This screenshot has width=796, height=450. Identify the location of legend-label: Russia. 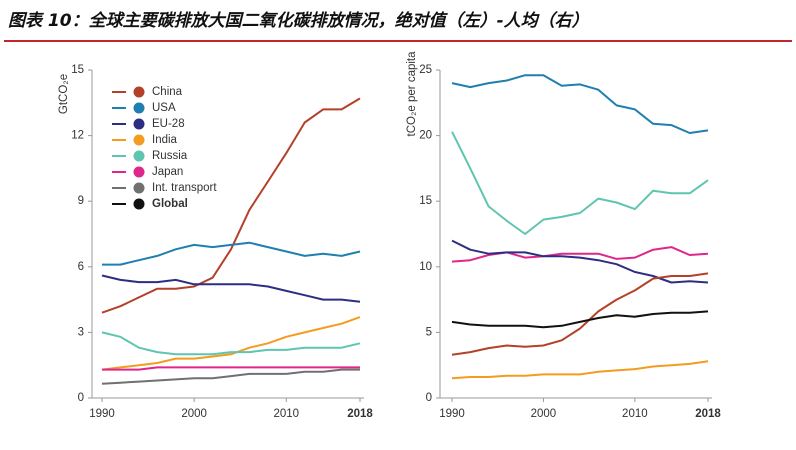
(170, 156).